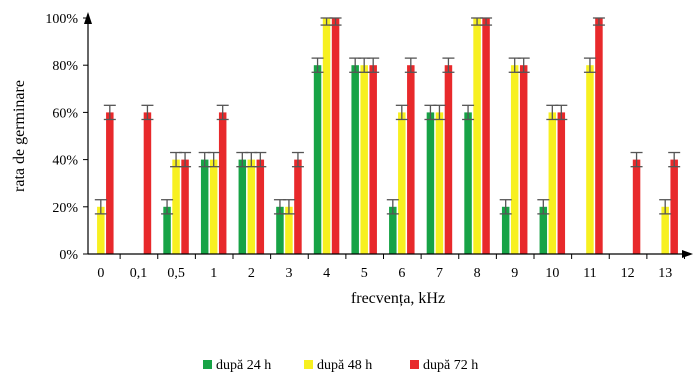 The height and width of the screenshot is (379, 696). Describe the element at coordinates (477, 273) in the screenshot. I see `x-tick-label: 8` at that location.